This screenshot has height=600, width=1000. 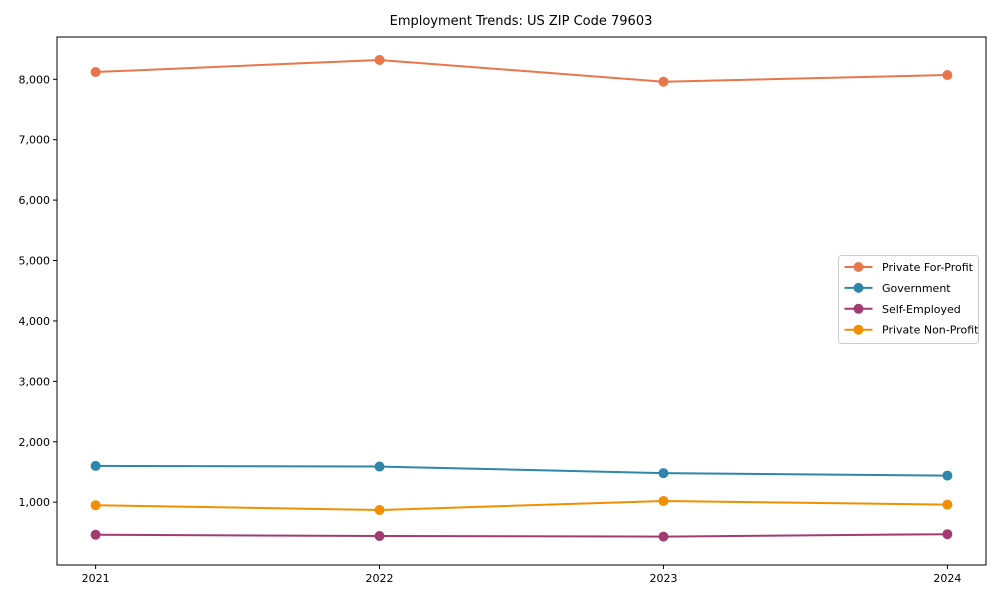 I want to click on legend-marker-private-non-profit, so click(x=858, y=329).